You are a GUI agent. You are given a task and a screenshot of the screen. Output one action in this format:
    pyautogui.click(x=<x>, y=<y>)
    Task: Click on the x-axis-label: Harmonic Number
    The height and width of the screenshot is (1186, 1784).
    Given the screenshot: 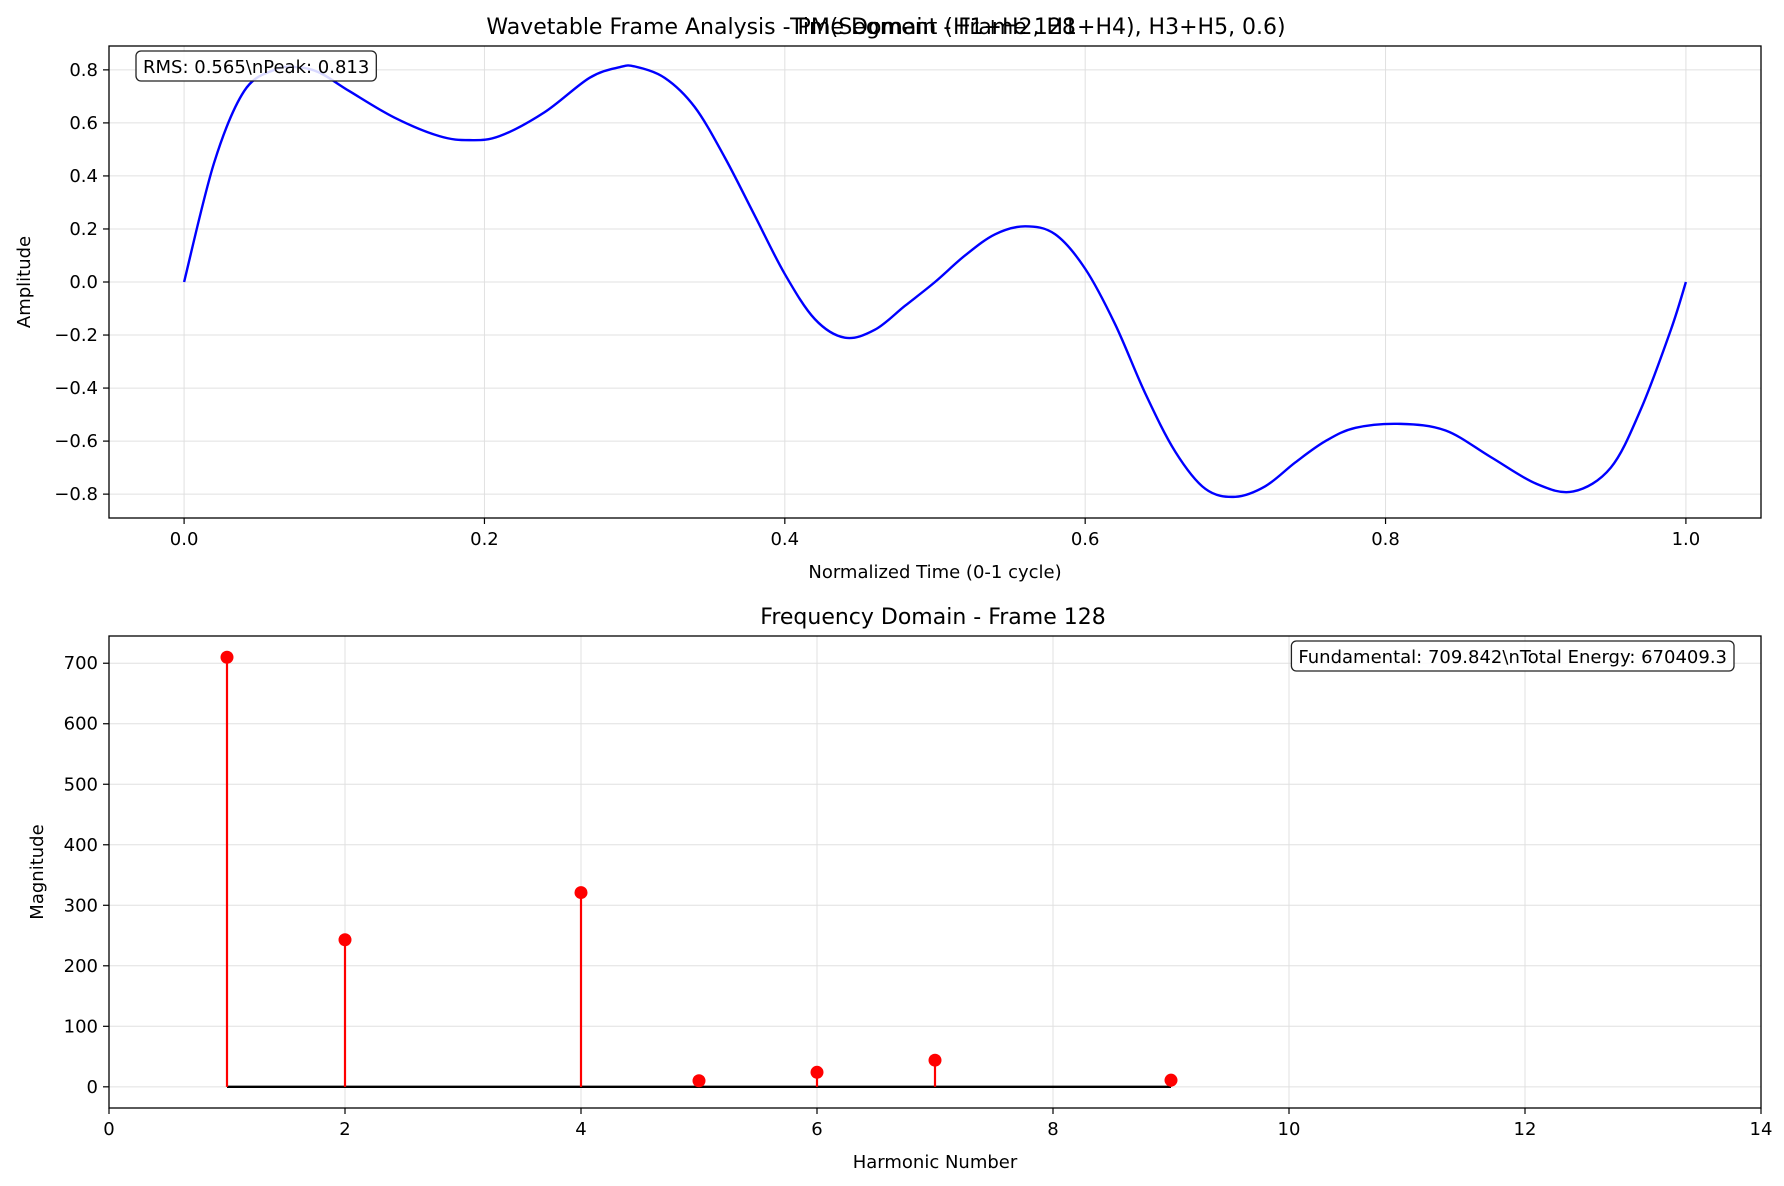 What is the action you would take?
    pyautogui.click(x=935, y=1162)
    